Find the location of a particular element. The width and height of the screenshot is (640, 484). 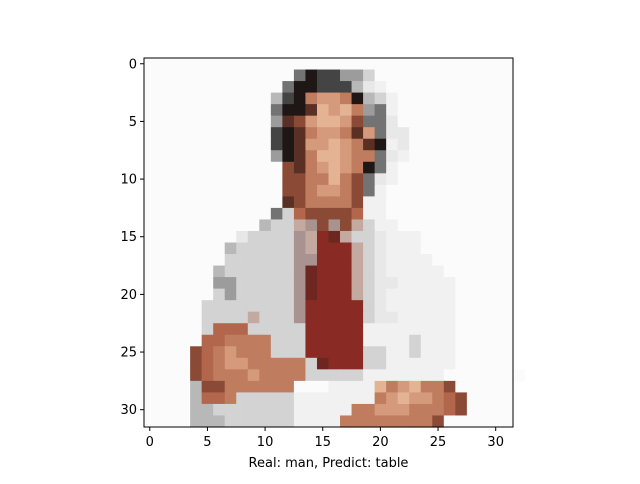

y-tick-label: 20 is located at coordinates (128, 295).